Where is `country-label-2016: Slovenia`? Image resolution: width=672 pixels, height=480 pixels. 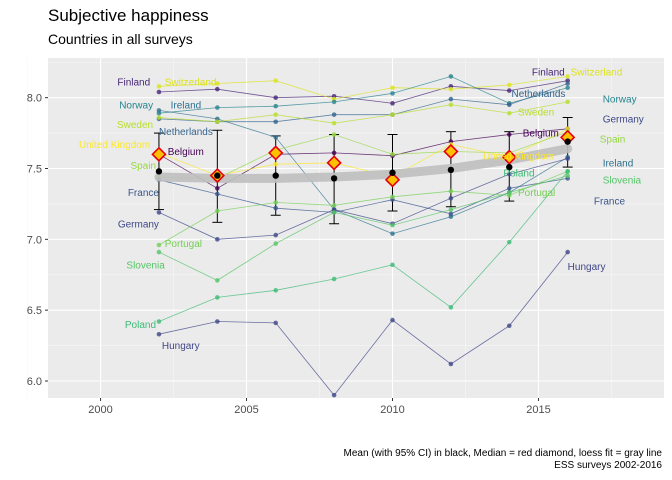
country-label-2016: Slovenia is located at coordinates (622, 180).